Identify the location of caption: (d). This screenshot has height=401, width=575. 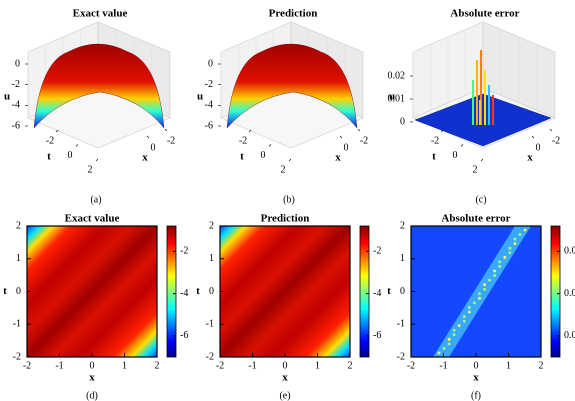
(92, 395).